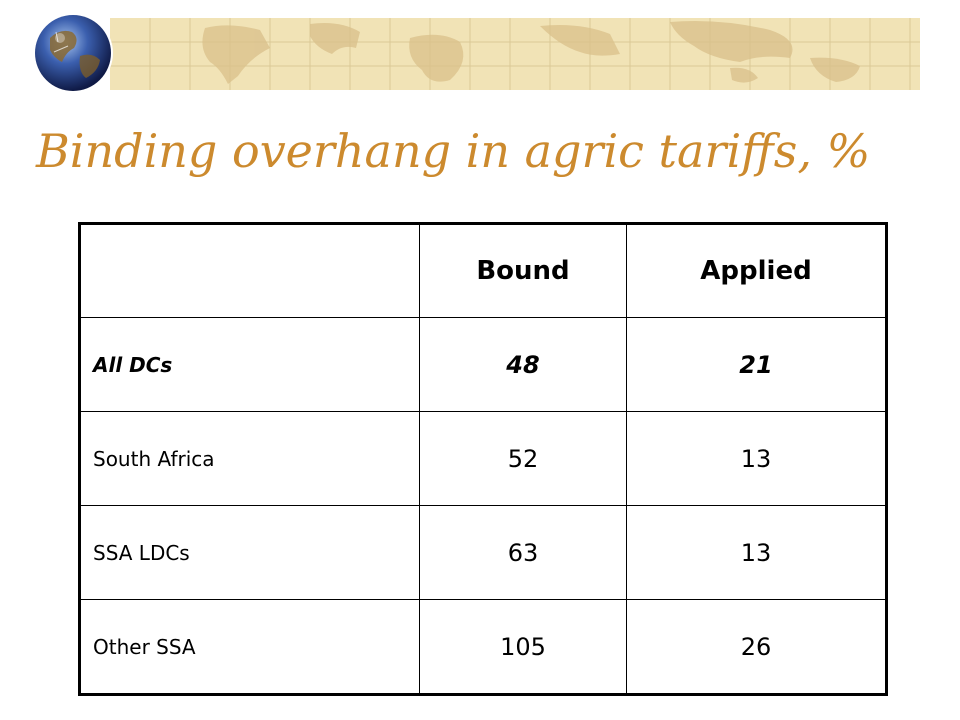  Describe the element at coordinates (249, 647) in the screenshot. I see `row-label: Other SSA` at that location.